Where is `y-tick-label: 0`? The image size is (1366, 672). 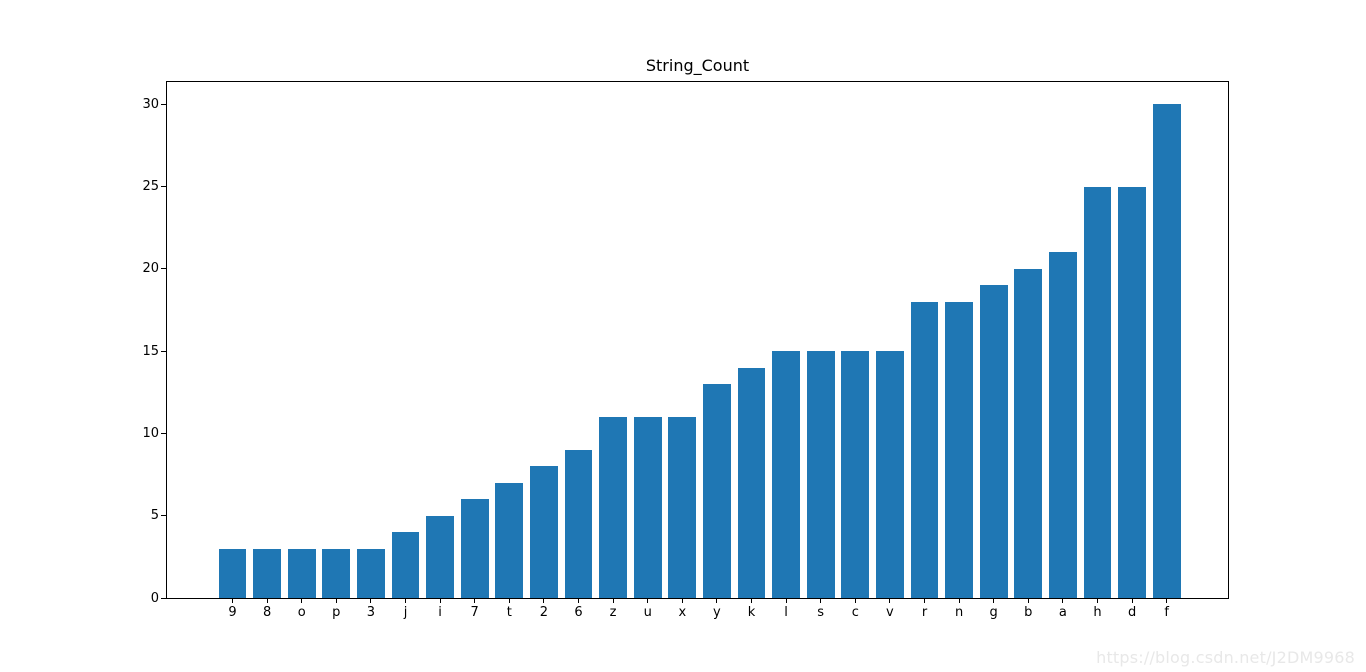 y-tick-label: 0 is located at coordinates (154, 598).